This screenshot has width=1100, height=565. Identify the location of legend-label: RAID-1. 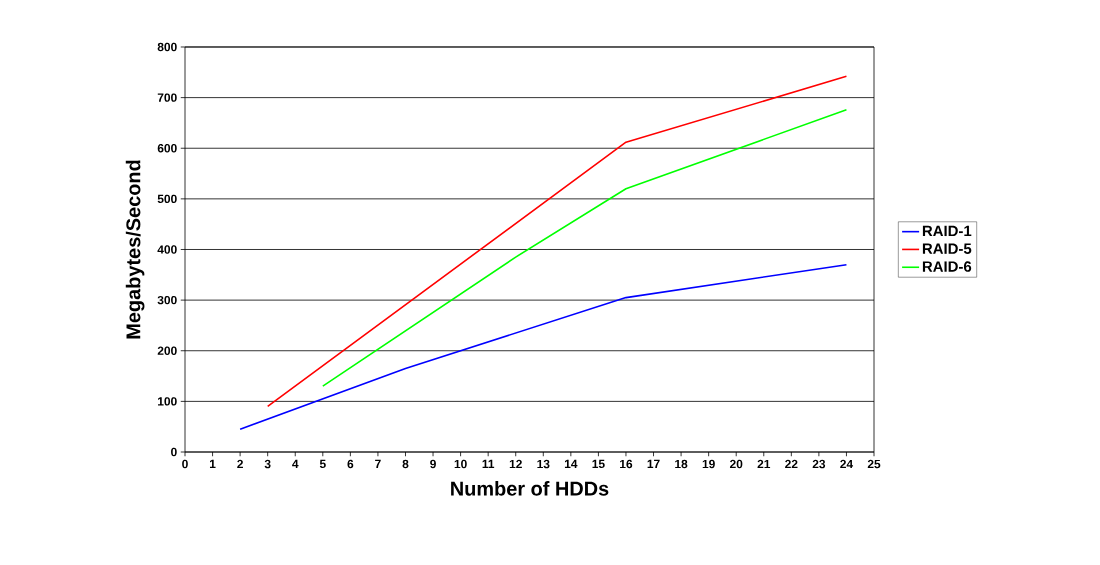
(947, 231).